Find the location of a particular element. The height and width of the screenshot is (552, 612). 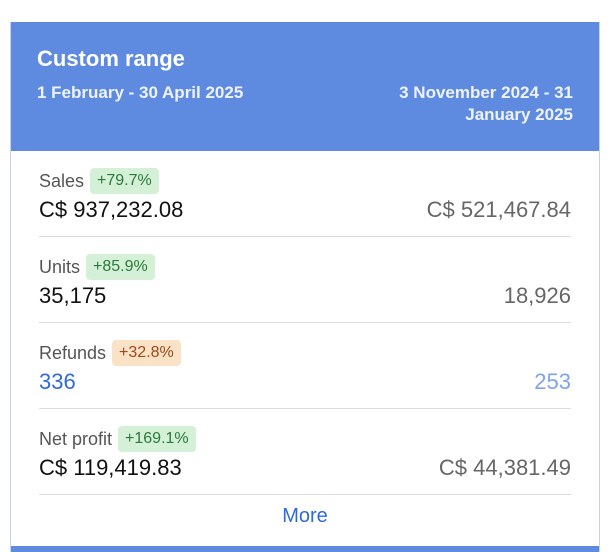

metric-label: Net profit is located at coordinates (76, 438).